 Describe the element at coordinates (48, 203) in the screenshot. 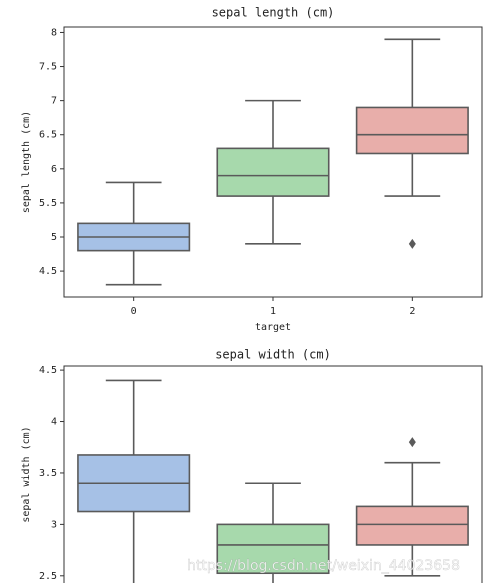

I see `y-tick-label: 5.5` at that location.